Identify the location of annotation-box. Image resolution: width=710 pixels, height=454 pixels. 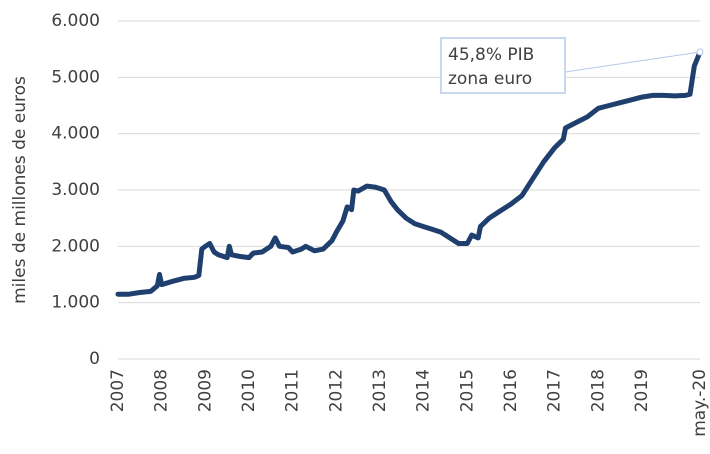
(503, 65).